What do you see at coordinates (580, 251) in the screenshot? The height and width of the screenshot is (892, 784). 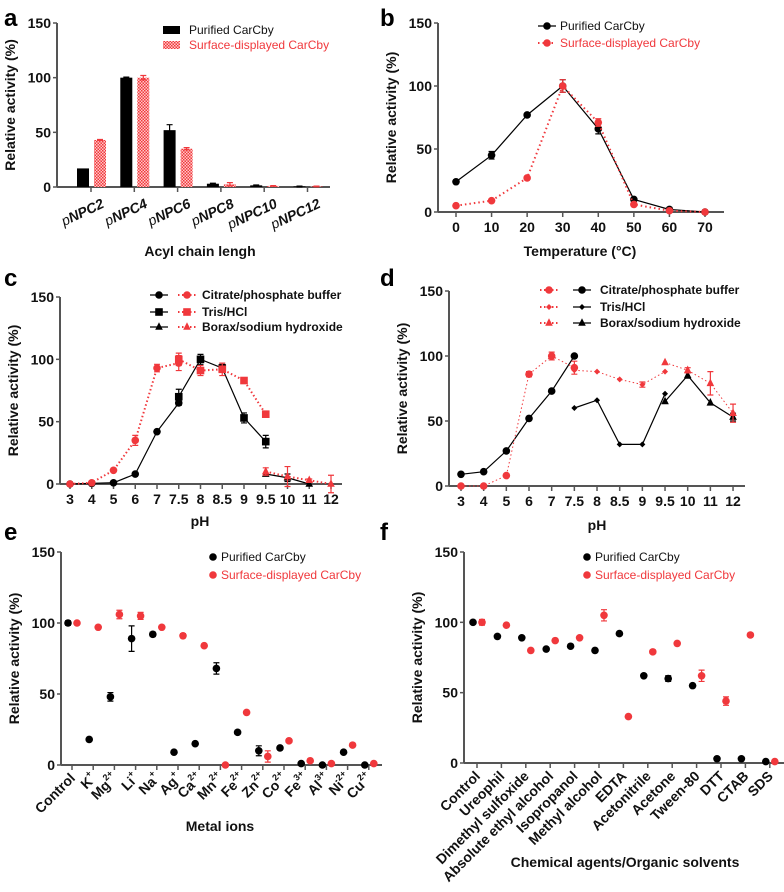 I see `x-axis-label: Temperature (°C)` at bounding box center [580, 251].